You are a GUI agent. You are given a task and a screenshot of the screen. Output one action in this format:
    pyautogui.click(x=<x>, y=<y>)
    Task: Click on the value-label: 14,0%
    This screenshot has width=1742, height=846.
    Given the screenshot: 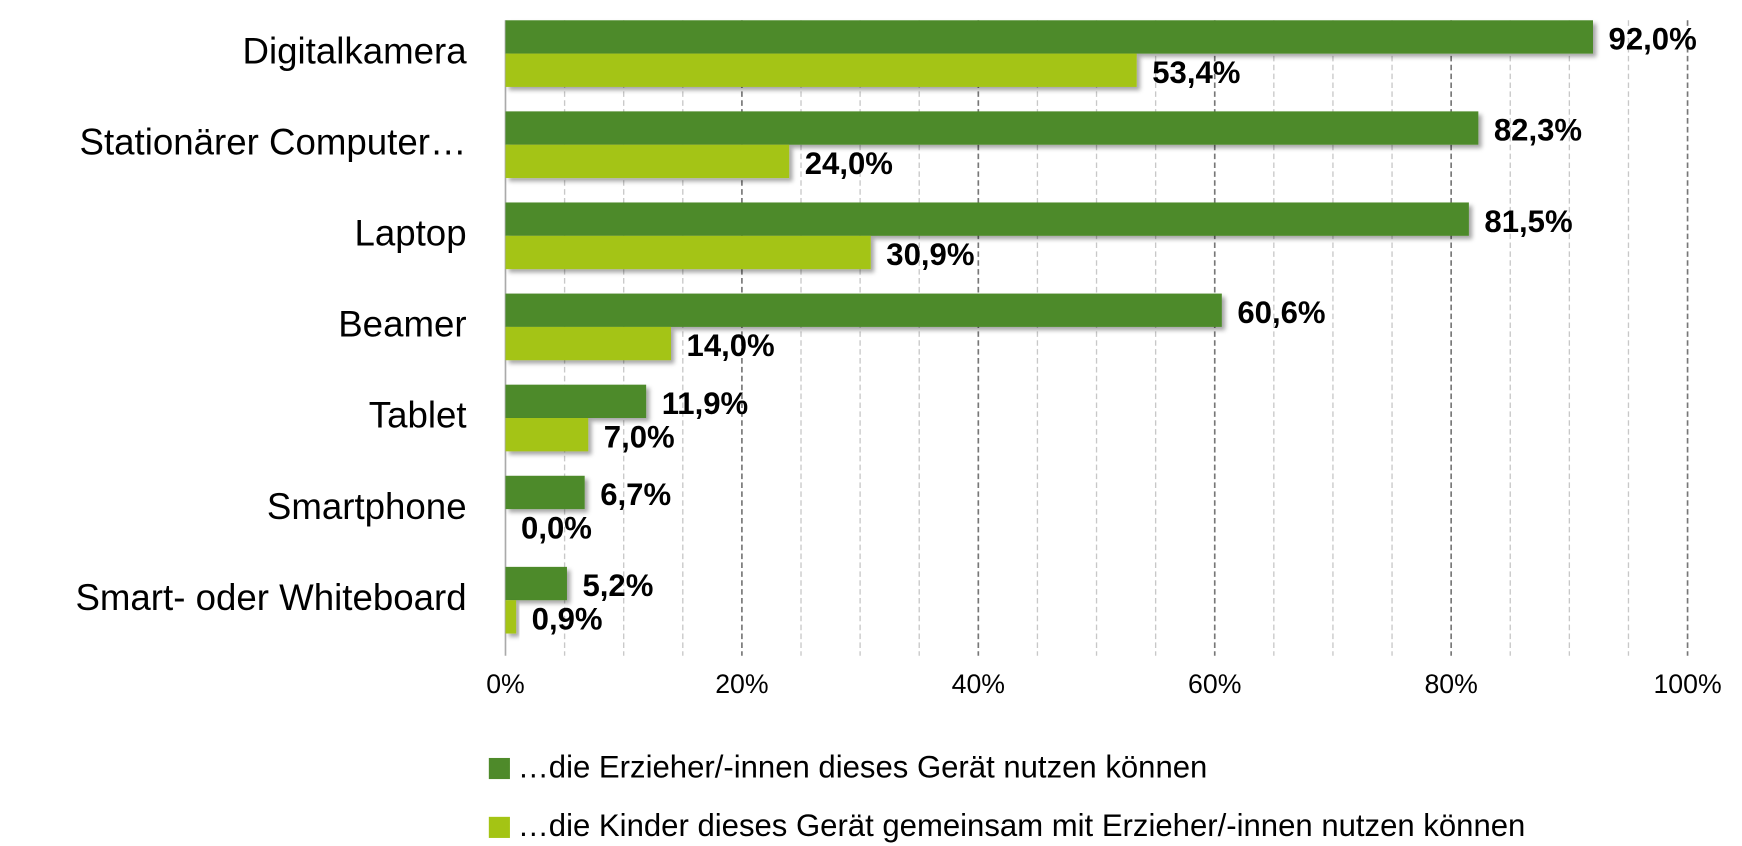 What is the action you would take?
    pyautogui.click(x=731, y=345)
    